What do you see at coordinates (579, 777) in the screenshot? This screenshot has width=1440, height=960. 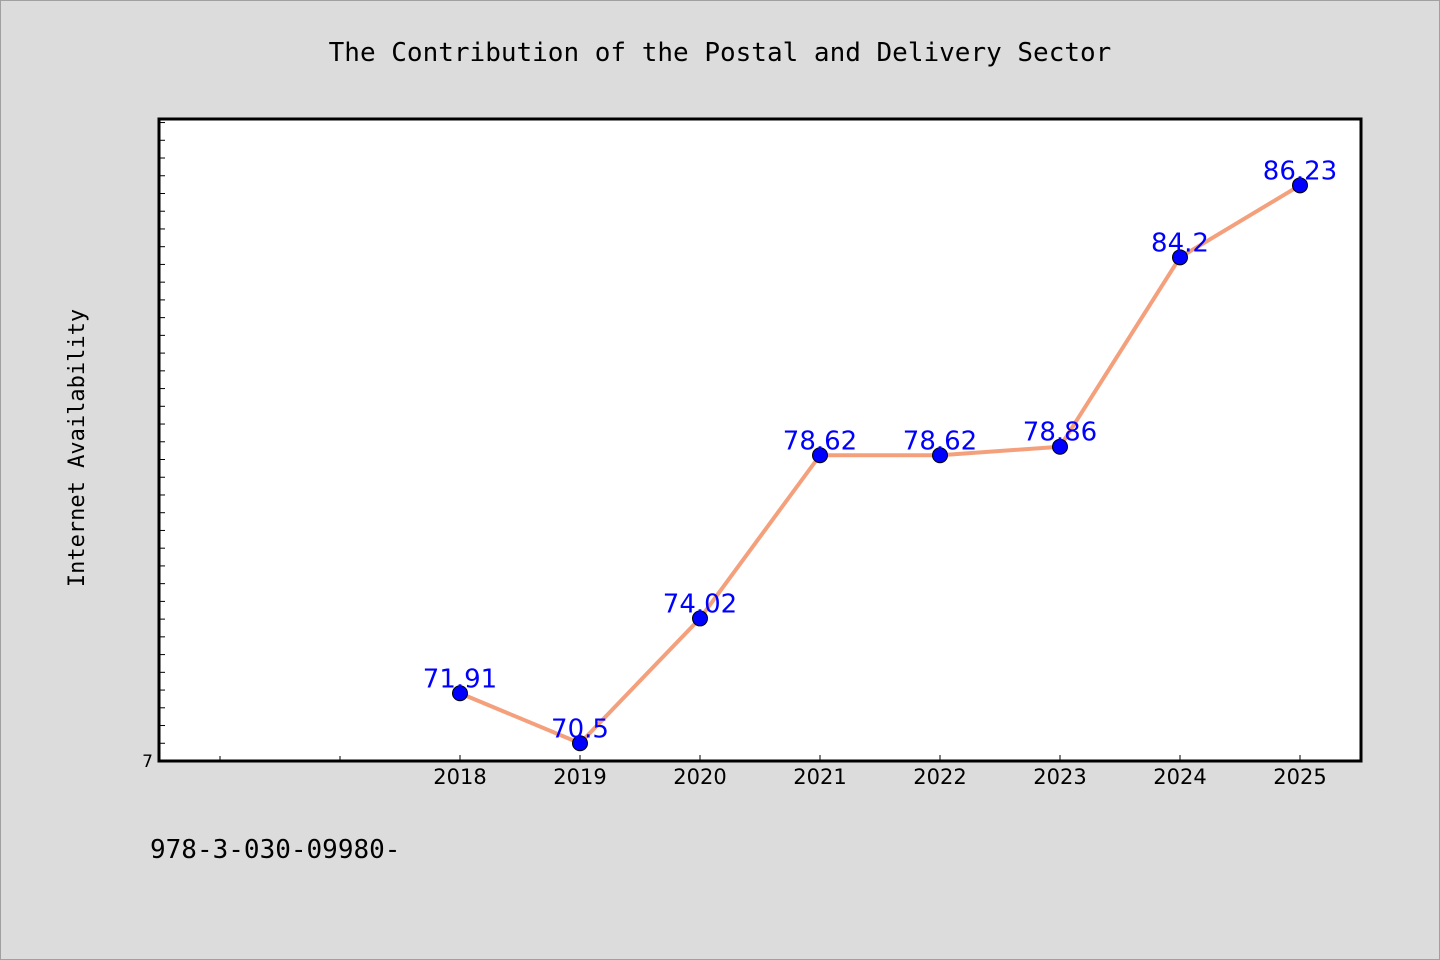 I see `x-tick-label: 2019` at bounding box center [579, 777].